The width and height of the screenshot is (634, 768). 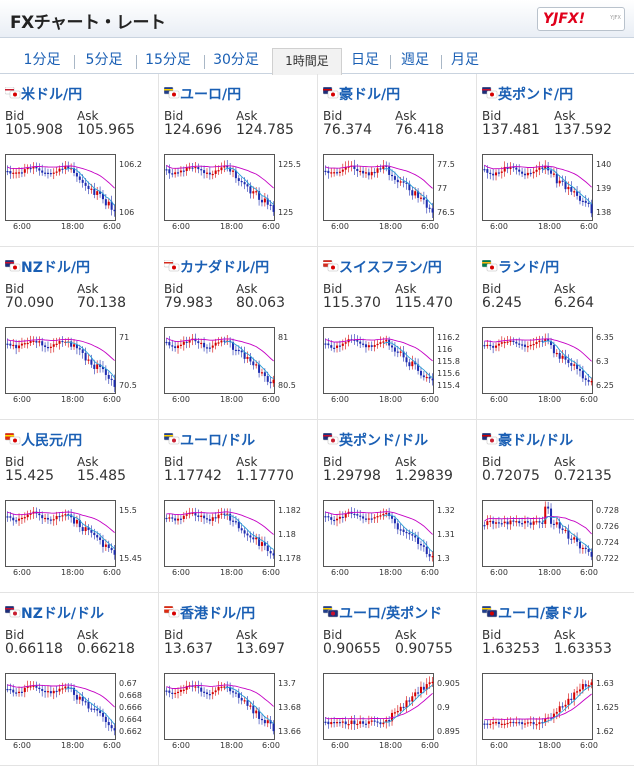 What do you see at coordinates (382, 267) in the screenshot?
I see `pair-link: スイスフラン/円` at bounding box center [382, 267].